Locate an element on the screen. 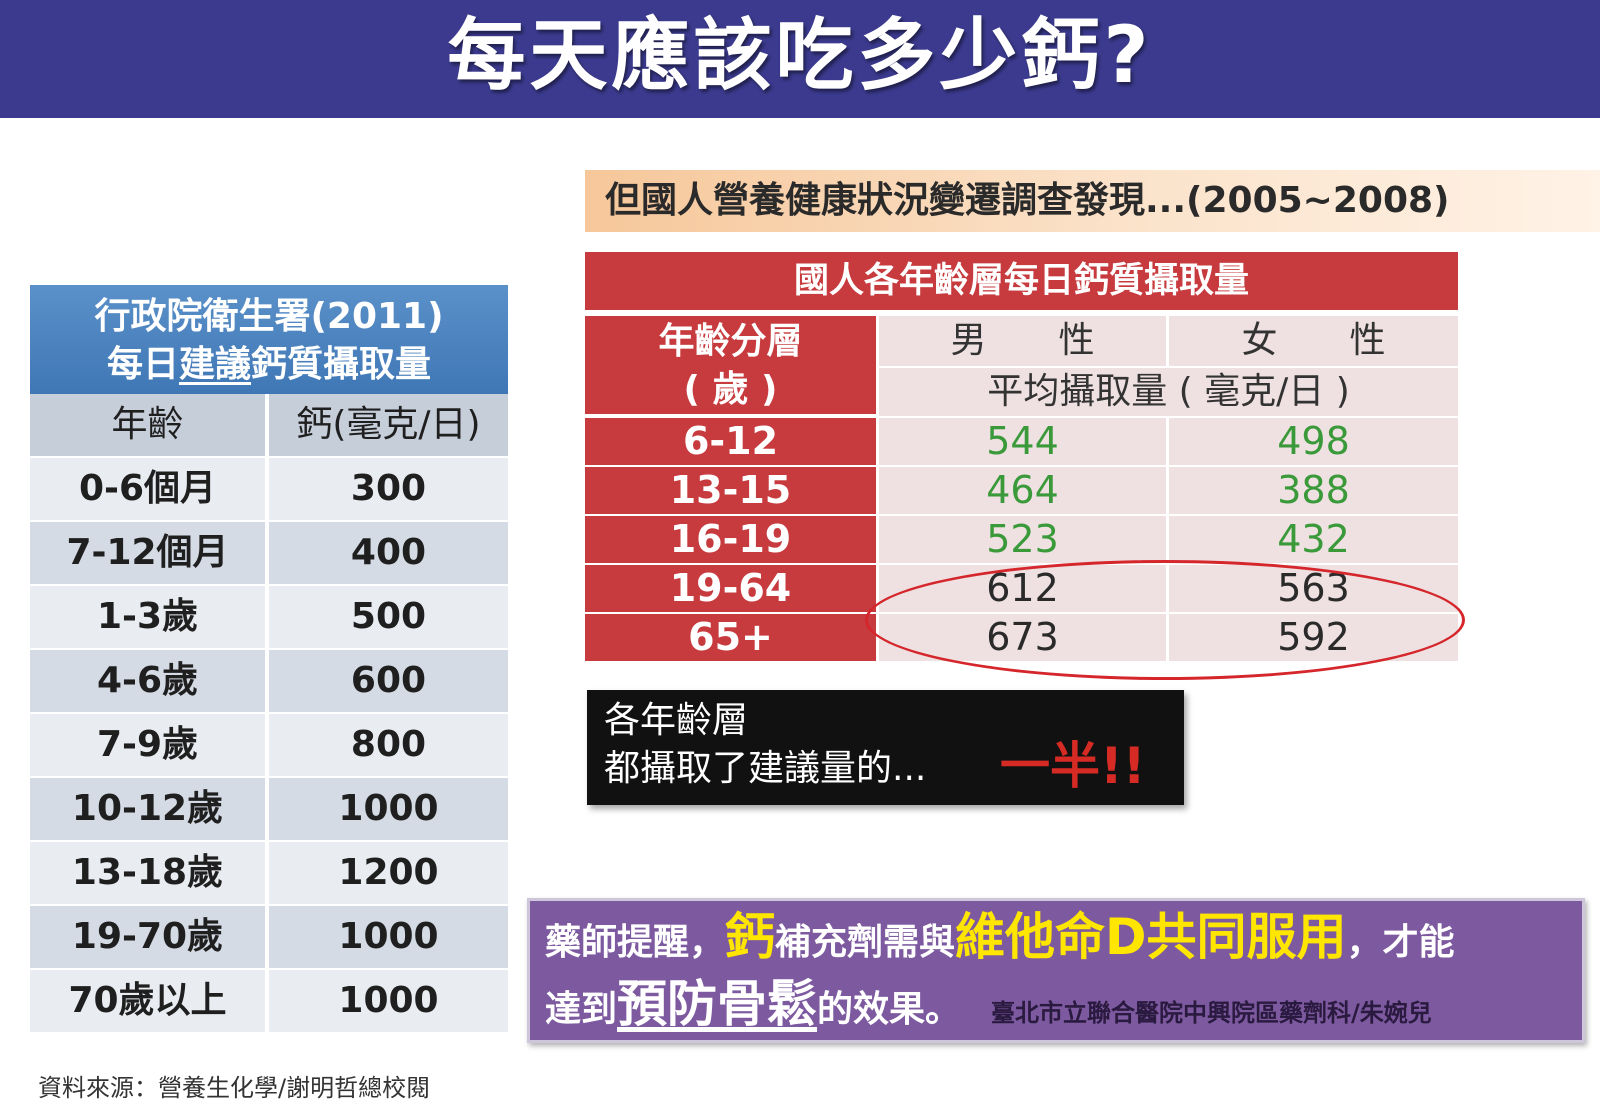 The height and width of the screenshot is (1110, 1600). highlight-ellipse is located at coordinates (1165, 620).